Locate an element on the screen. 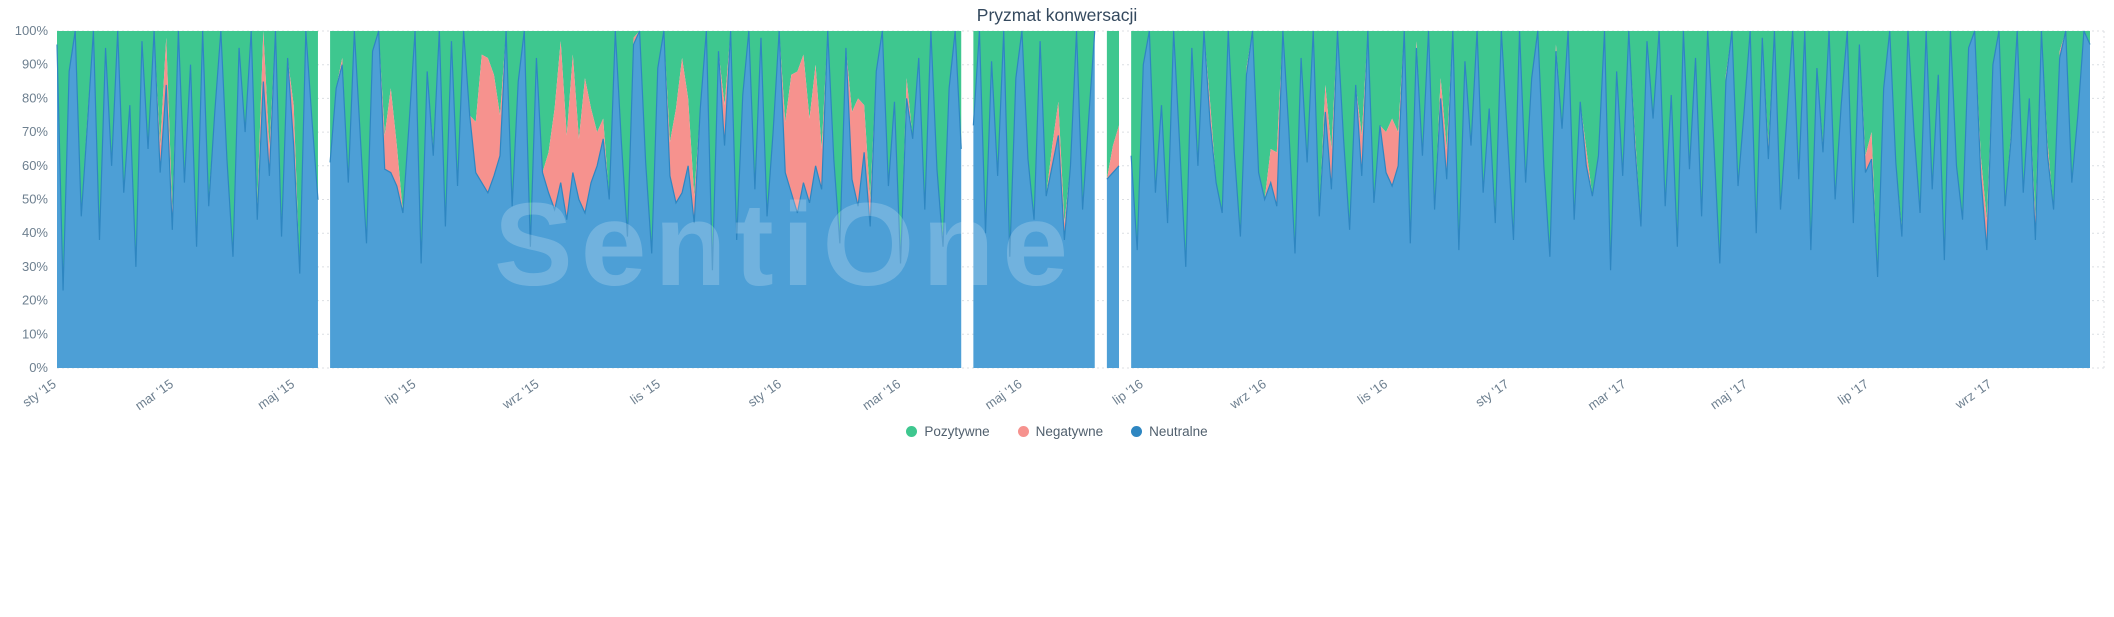 The height and width of the screenshot is (617, 2114). y-axis-label: 90% is located at coordinates (35, 64).